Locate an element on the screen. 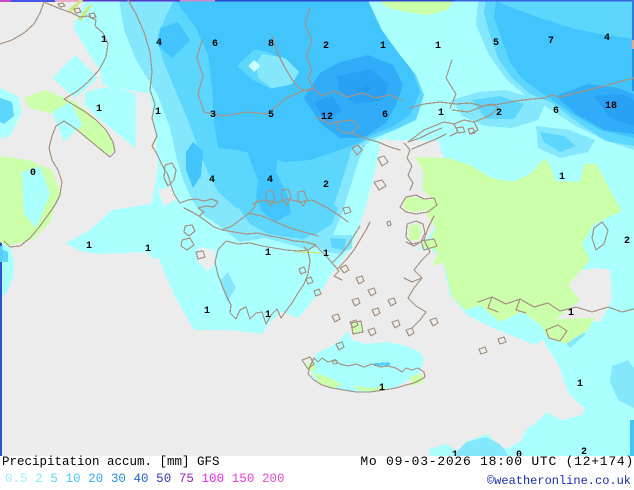 This screenshot has height=490, width=634. svg-text: 3 is located at coordinates (213, 115).